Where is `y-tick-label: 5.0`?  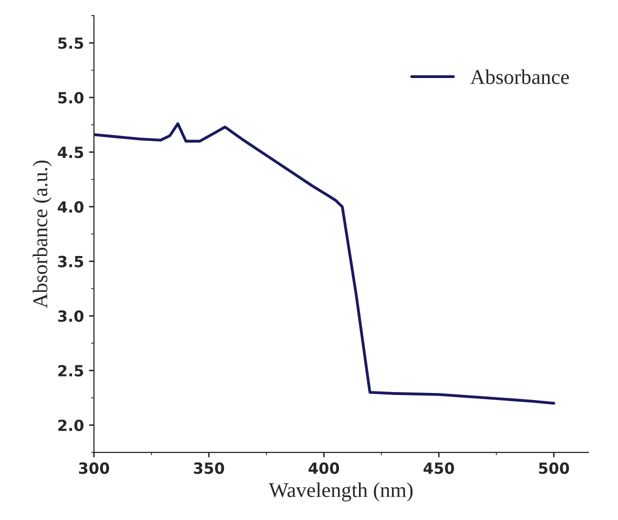
y-tick-label: 5.0 is located at coordinates (71, 98).